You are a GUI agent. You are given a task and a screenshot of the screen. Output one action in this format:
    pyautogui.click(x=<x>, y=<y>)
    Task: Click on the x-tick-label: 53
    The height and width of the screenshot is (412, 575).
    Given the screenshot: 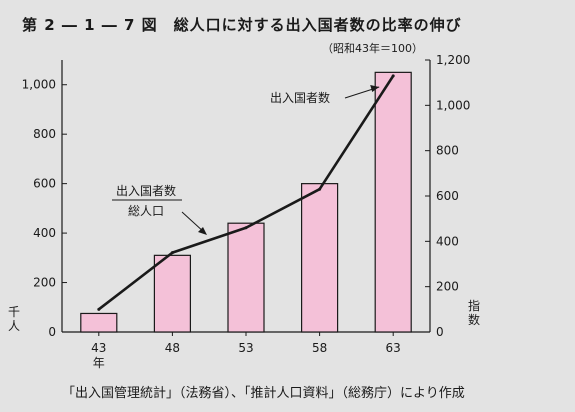 What is the action you would take?
    pyautogui.click(x=245, y=348)
    